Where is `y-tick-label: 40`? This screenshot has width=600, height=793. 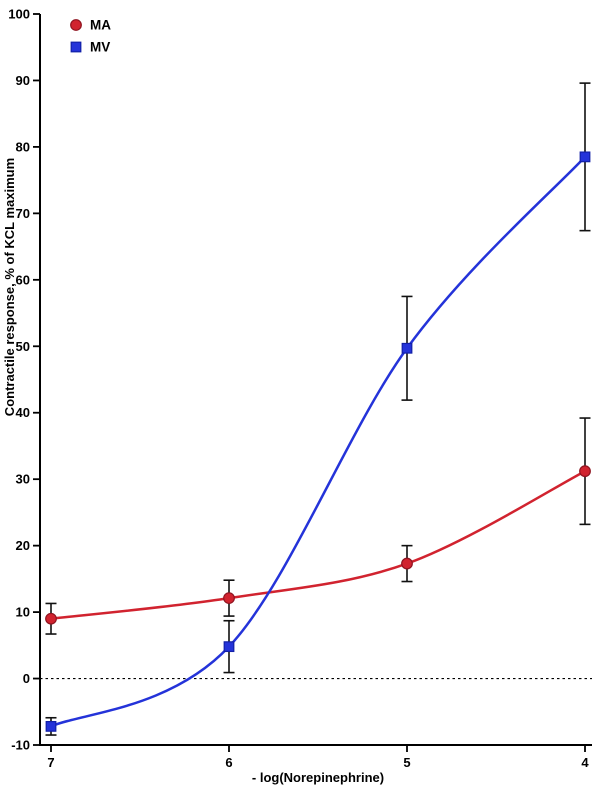 y-tick-label: 40 is located at coordinates (23, 412).